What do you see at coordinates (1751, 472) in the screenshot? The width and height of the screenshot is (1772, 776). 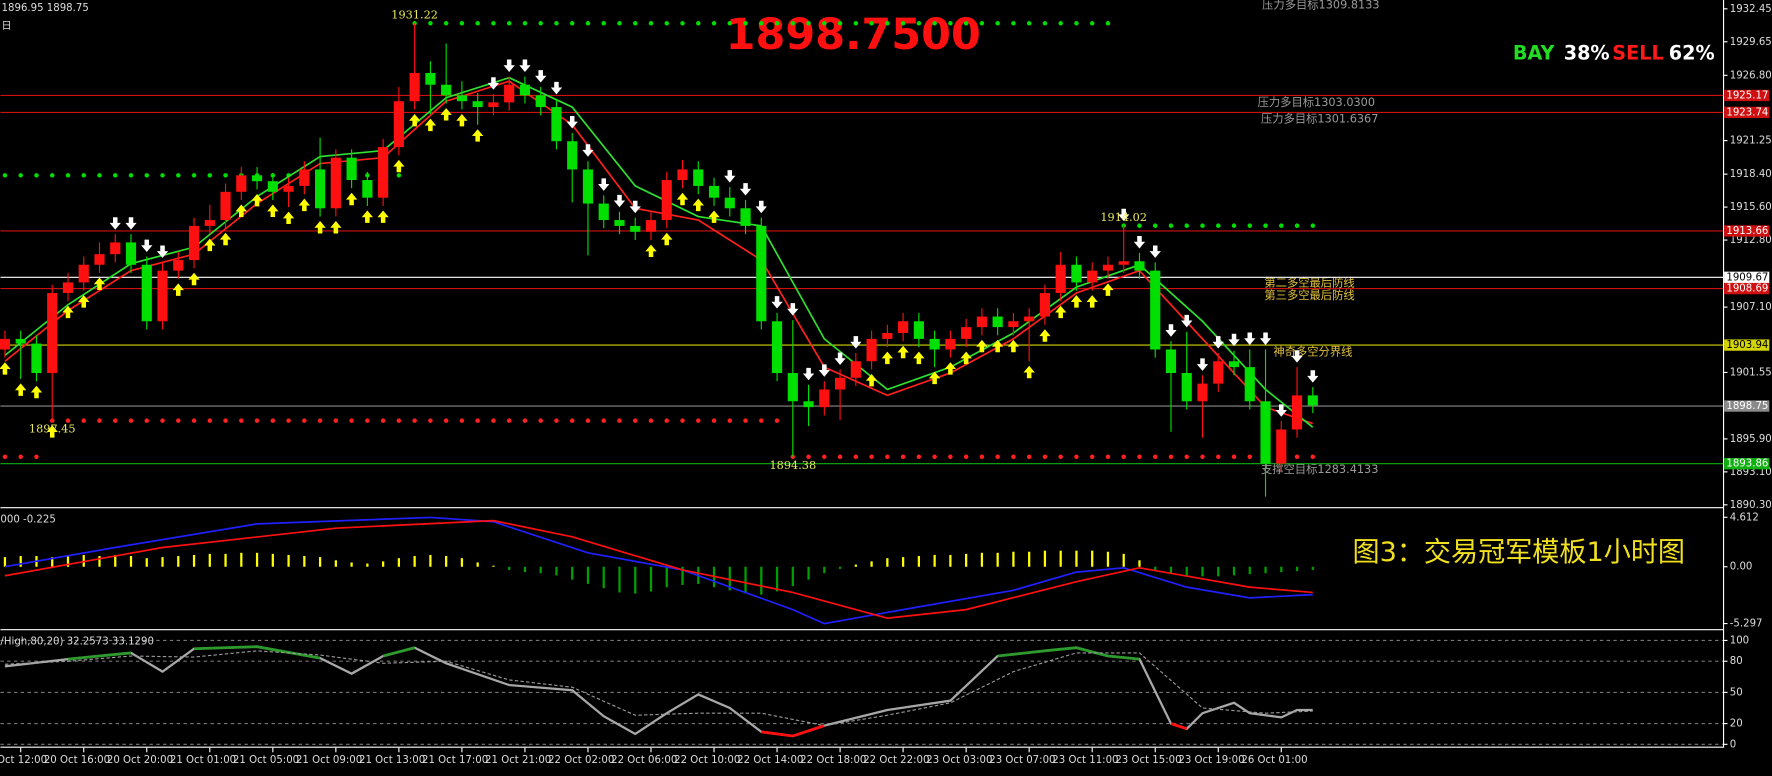 I see `y-tick-label: 1893.10` at bounding box center [1751, 472].